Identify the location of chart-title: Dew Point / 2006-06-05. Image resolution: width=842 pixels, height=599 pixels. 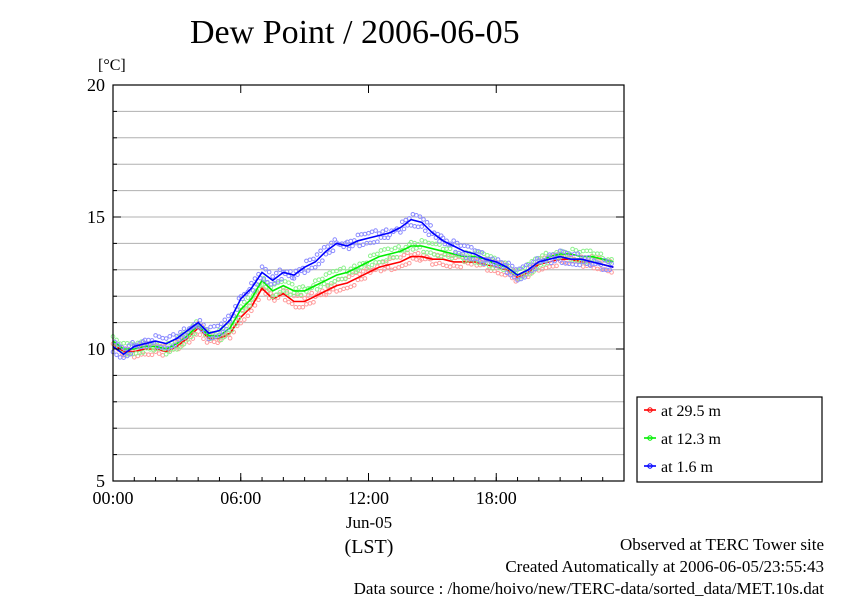
(355, 32).